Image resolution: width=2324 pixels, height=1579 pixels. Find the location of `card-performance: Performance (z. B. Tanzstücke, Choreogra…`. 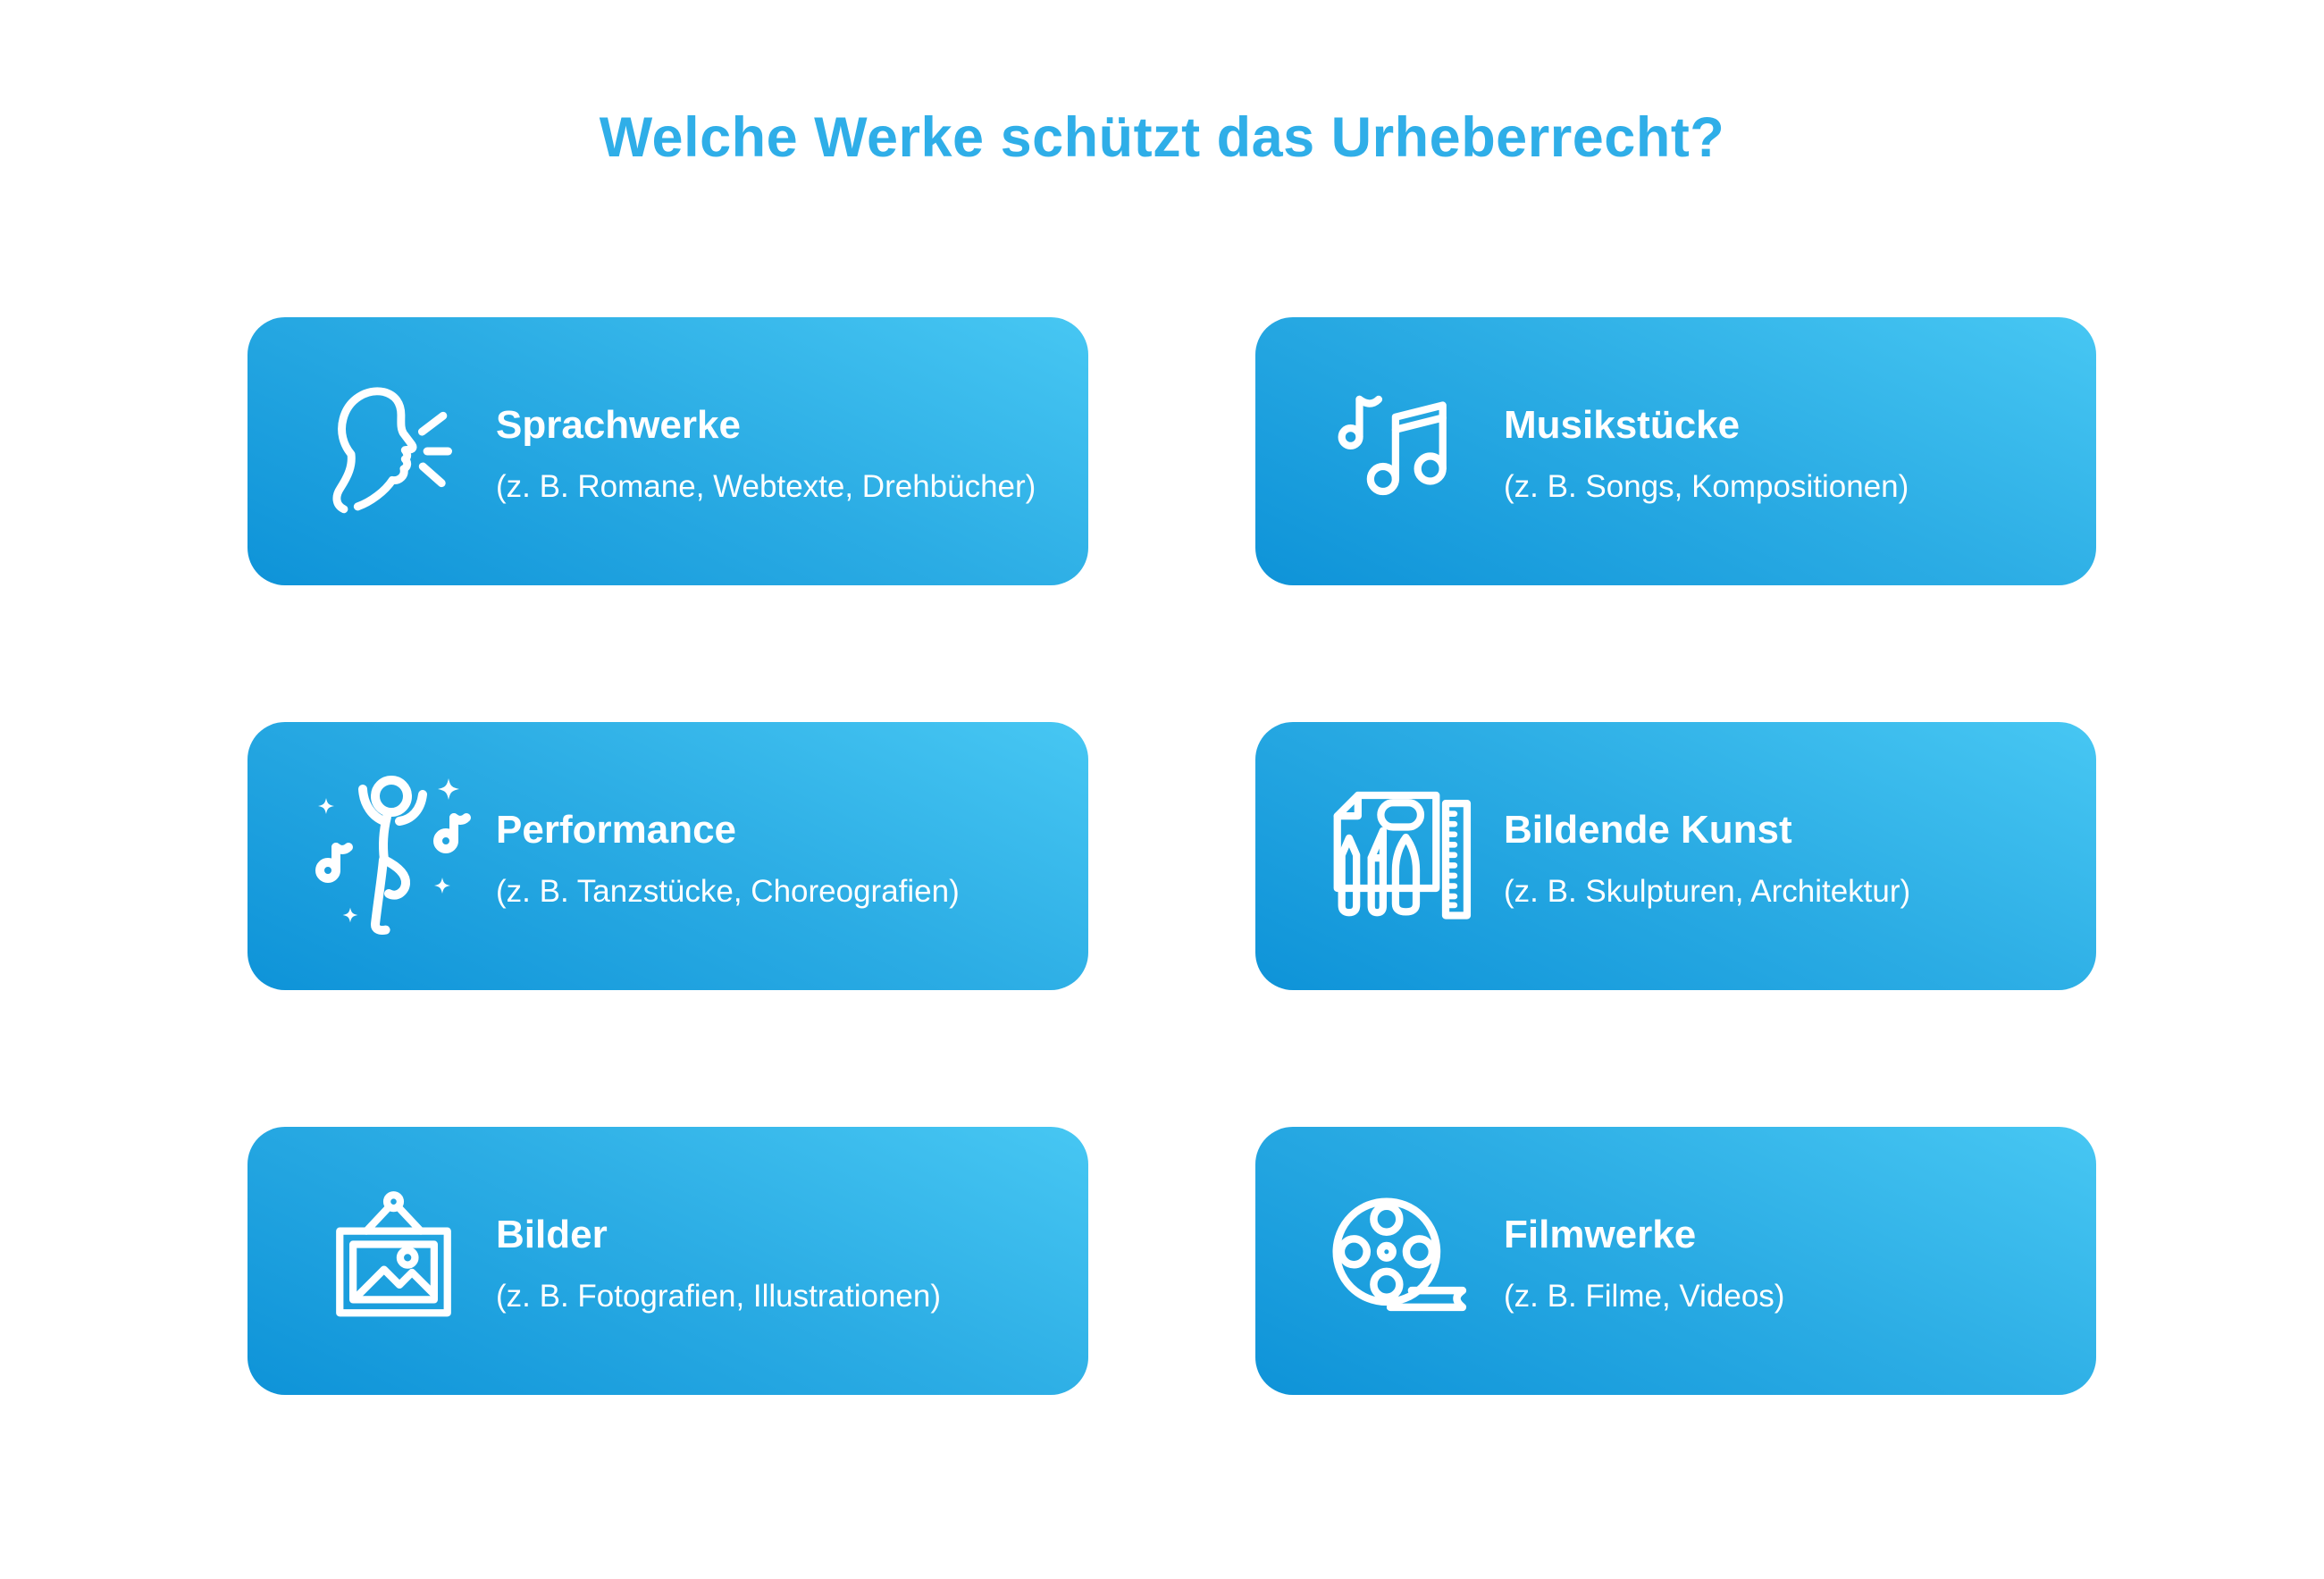

card-performance: Performance (z. B. Tanzstücke, Choreogra… is located at coordinates (668, 856).